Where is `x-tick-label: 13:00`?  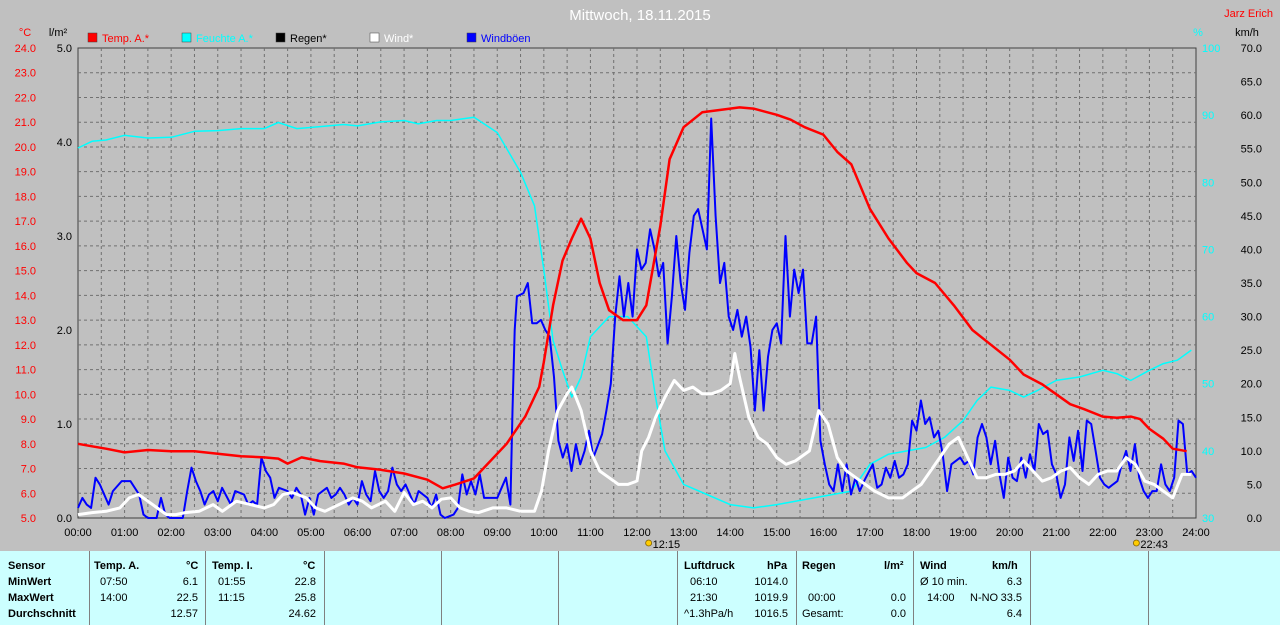
x-tick-label: 13:00 is located at coordinates (684, 533).